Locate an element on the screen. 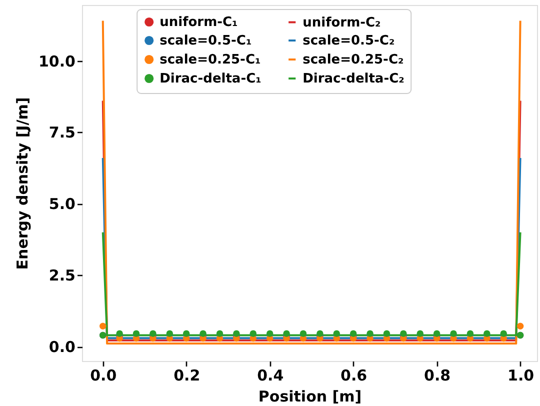 Image resolution: width=540 pixels, height=406 pixels. y-tick-label: 10.0 is located at coordinates (57, 61).